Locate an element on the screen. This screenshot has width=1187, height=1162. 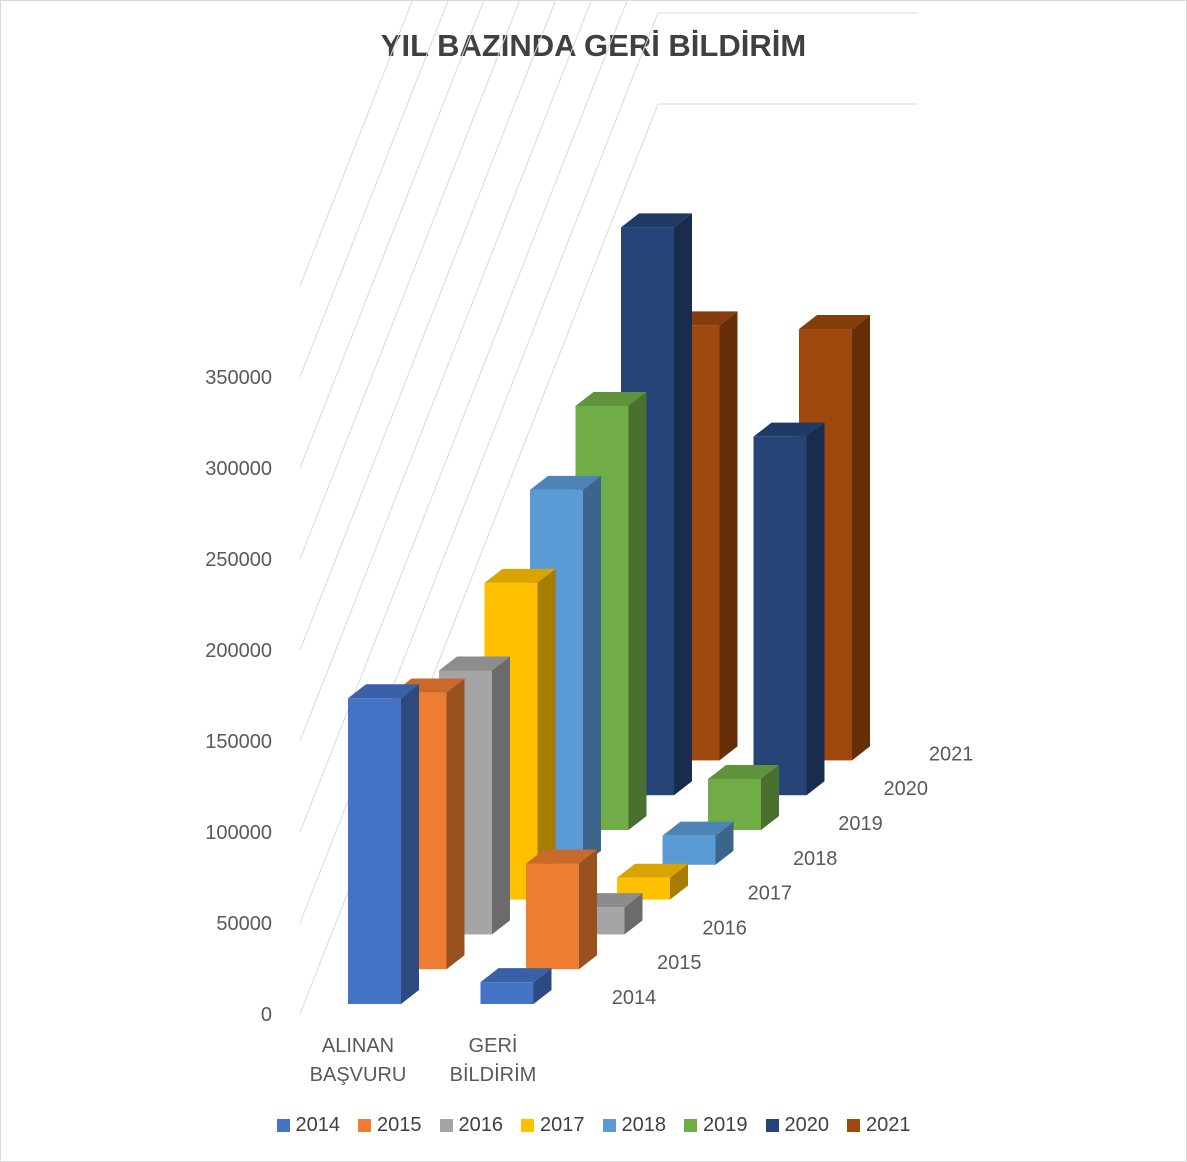
legend-item-2016: 2016 is located at coordinates (471, 1125).